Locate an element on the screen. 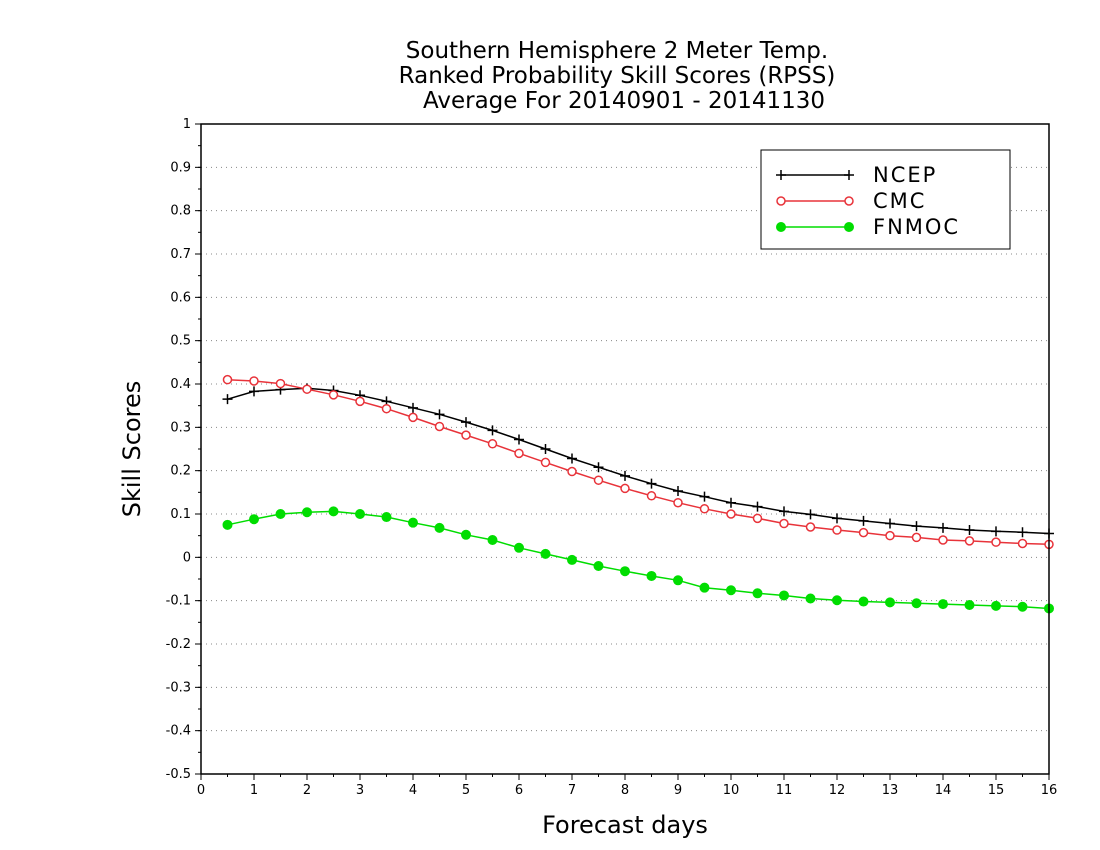  y-tick-label: 0.9 is located at coordinates (180, 167).